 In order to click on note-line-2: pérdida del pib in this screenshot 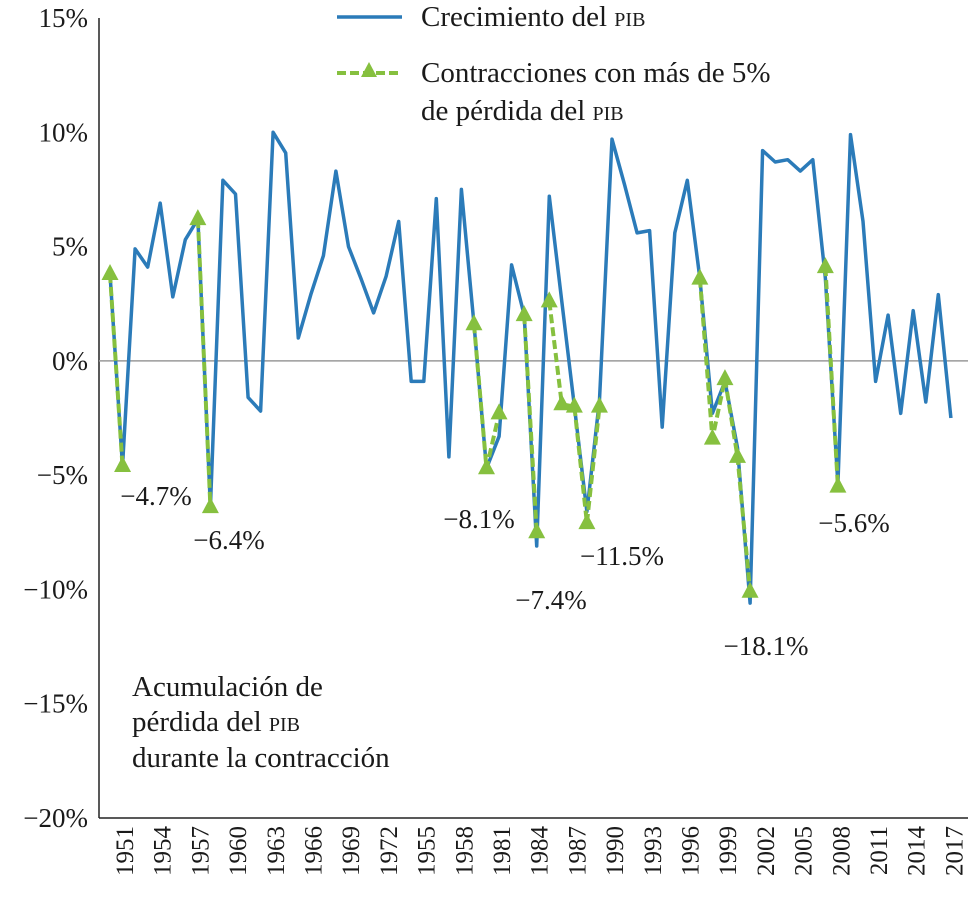, I will do `click(216, 722)`.